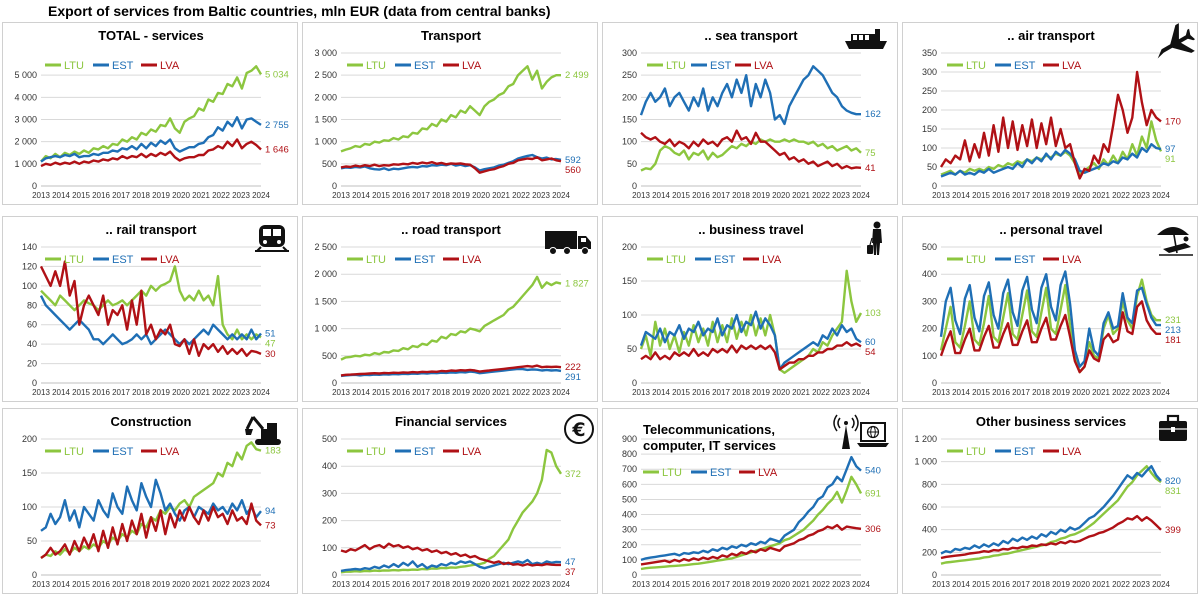 The image size is (1200, 596). I want to click on y-tick-label: 350, so click(929, 53).